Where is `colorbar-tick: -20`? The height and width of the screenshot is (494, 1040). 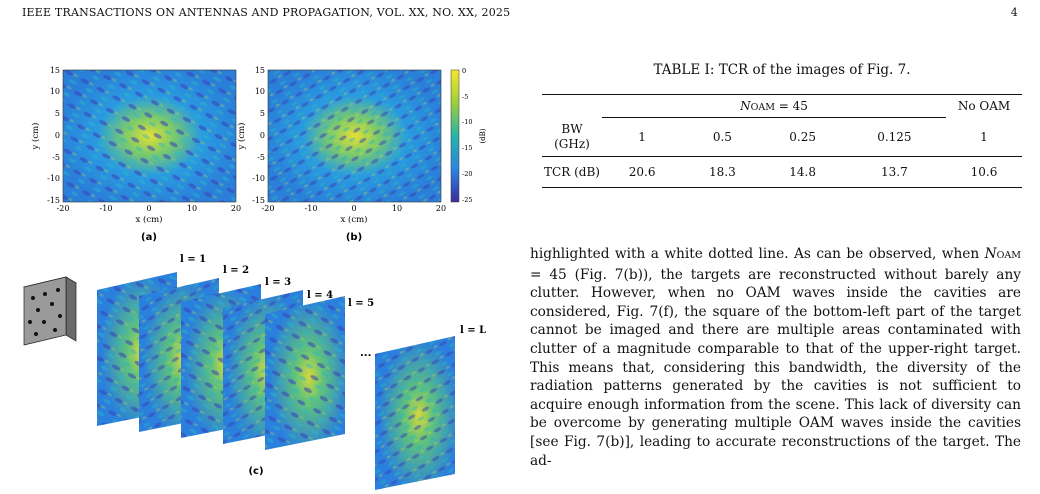 colorbar-tick: -20 is located at coordinates (467, 174).